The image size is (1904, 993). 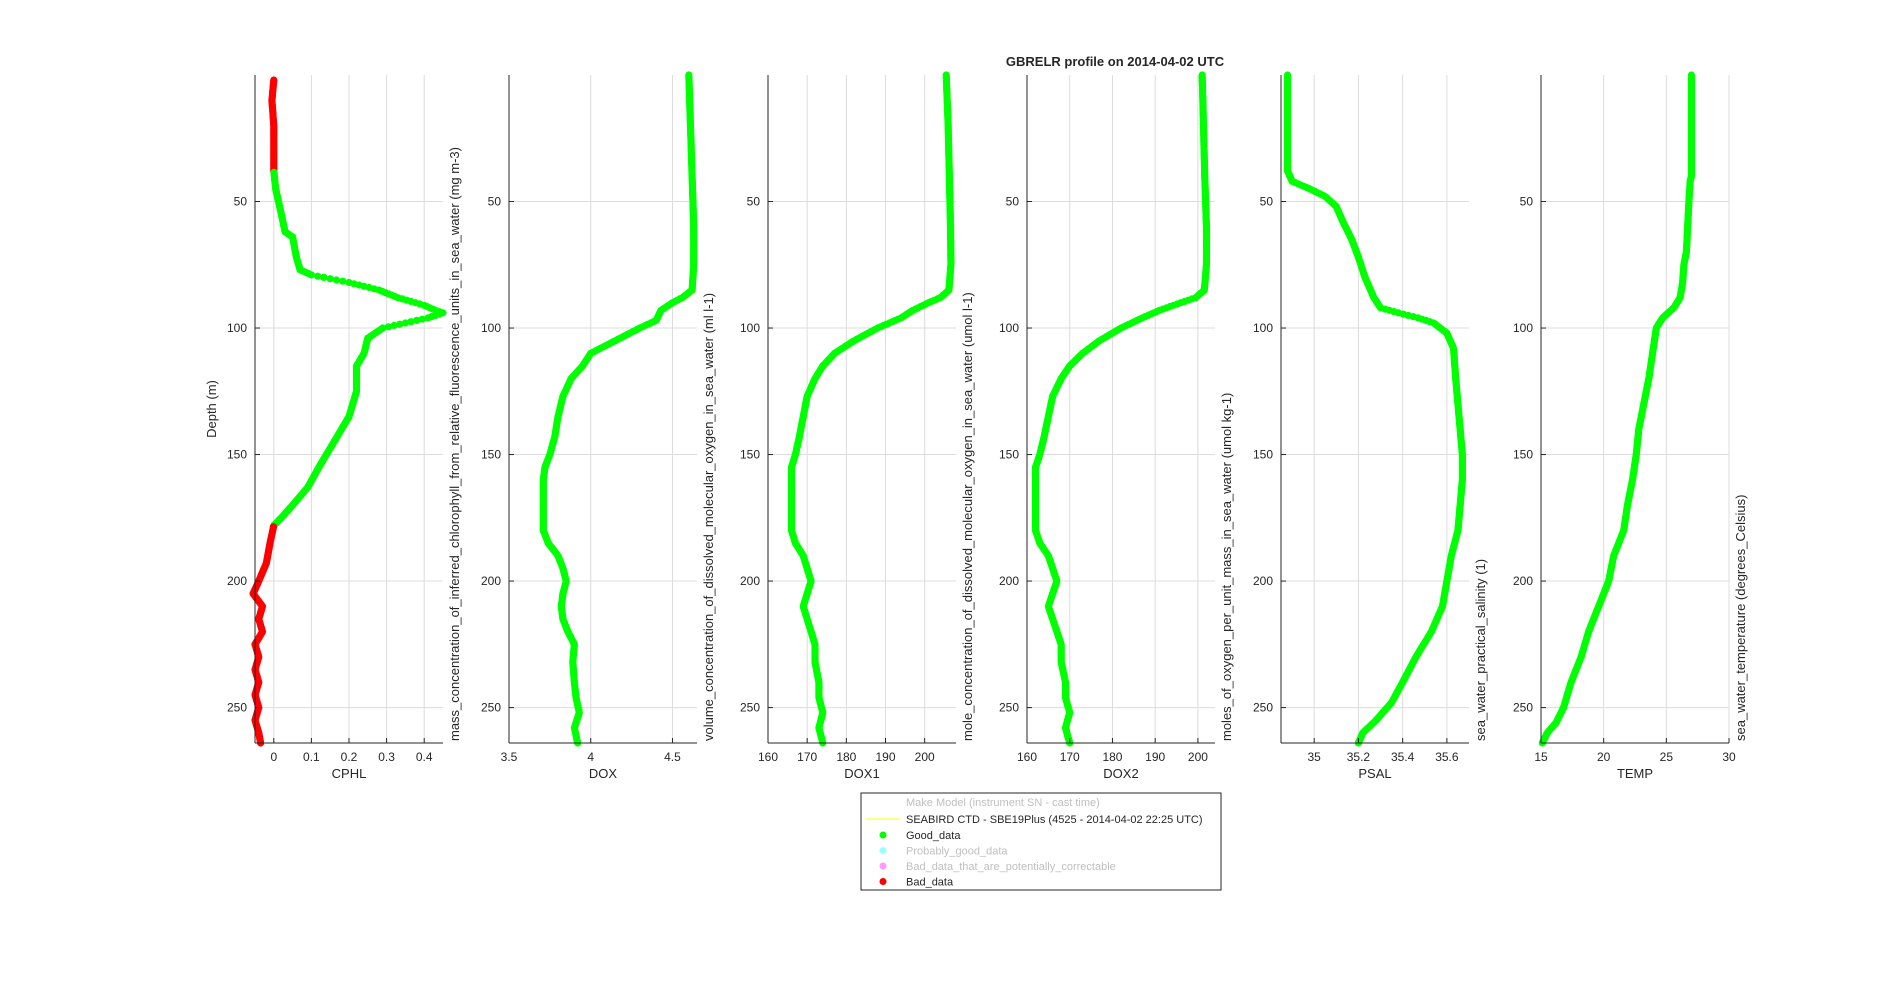 I want to click on legend-title: Make Model (instrument SN - cast time), so click(x=1003, y=803).